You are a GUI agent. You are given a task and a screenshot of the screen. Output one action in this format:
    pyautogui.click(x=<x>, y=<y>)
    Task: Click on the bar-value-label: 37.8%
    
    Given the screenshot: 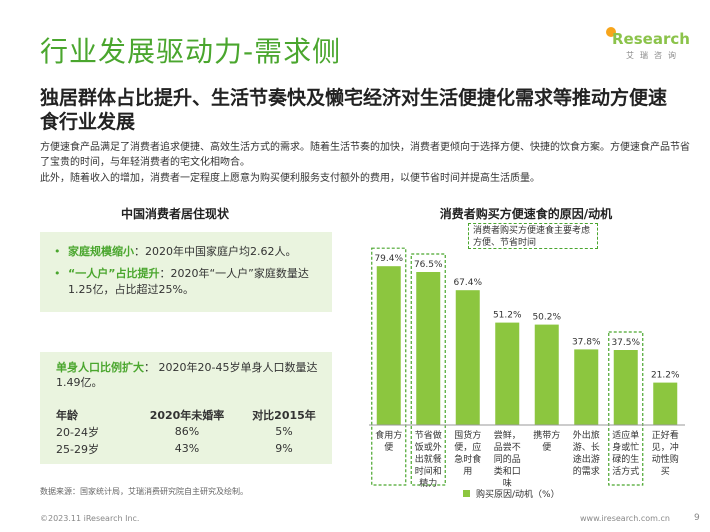 What is the action you would take?
    pyautogui.click(x=586, y=342)
    